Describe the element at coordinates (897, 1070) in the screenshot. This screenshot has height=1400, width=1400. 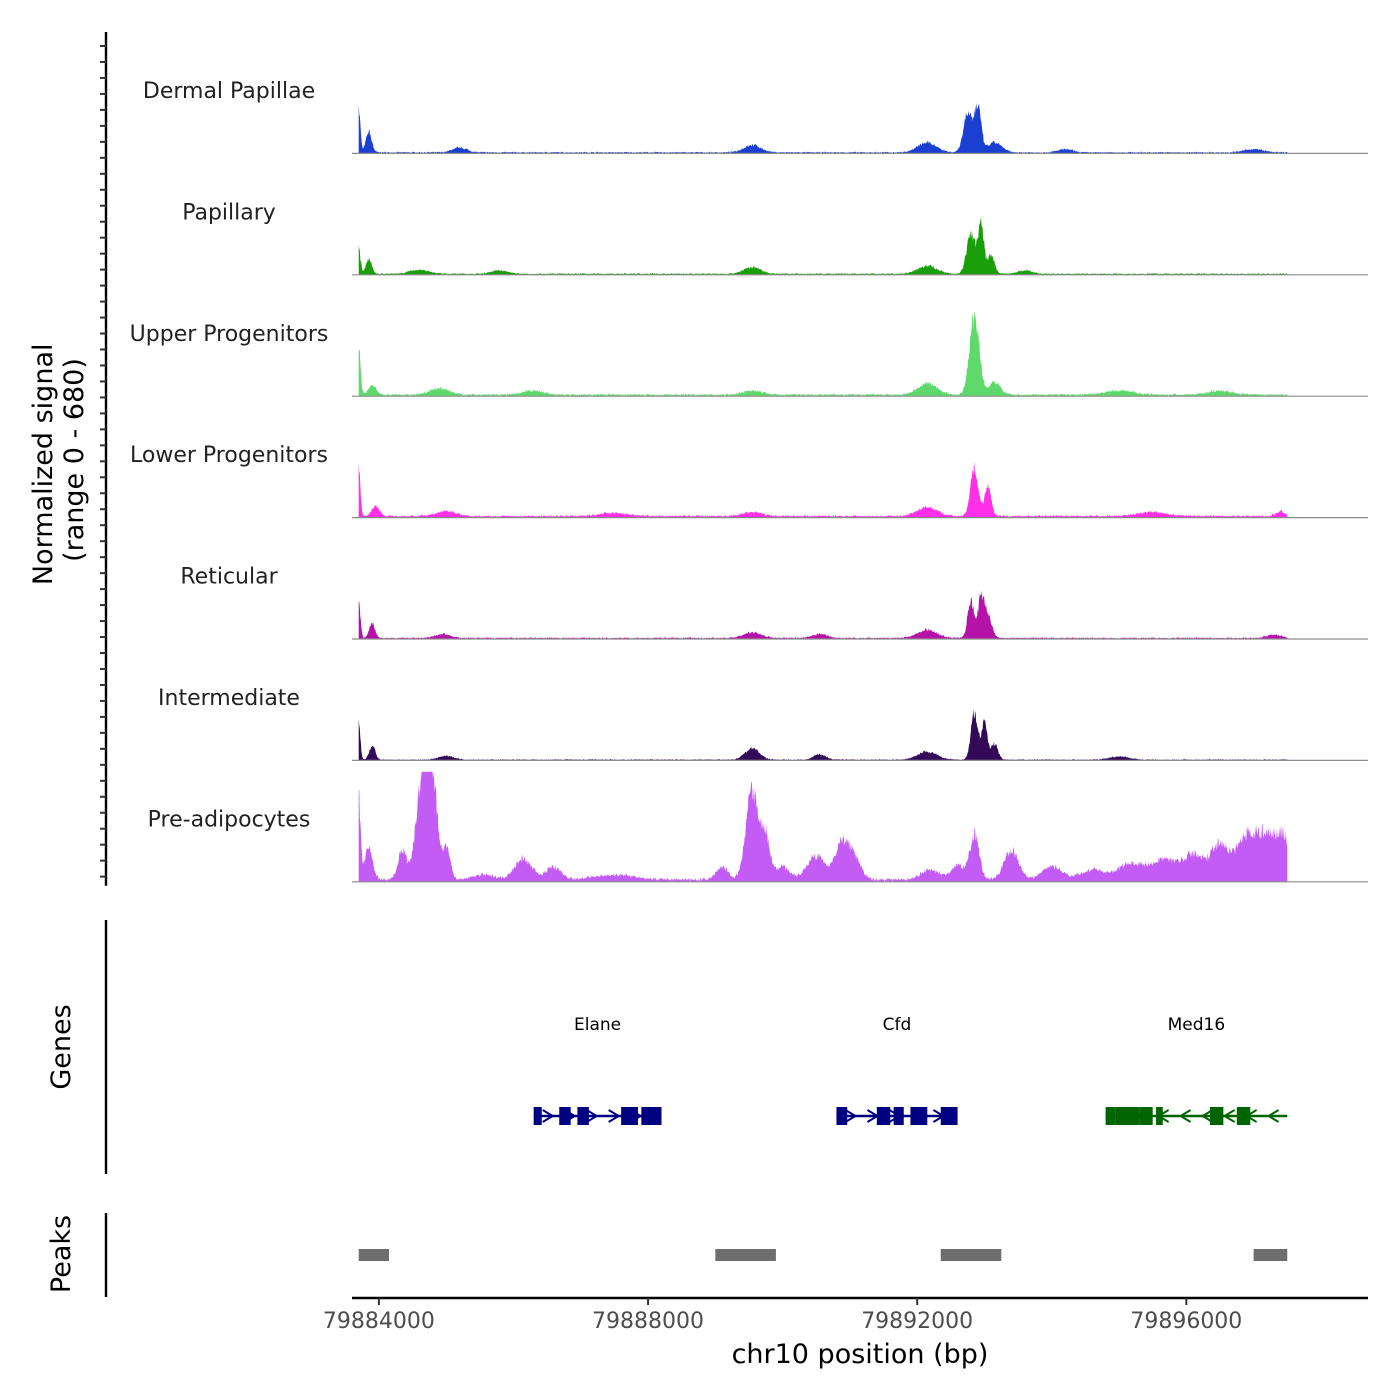
I see `gene-cfd: Cfd` at that location.